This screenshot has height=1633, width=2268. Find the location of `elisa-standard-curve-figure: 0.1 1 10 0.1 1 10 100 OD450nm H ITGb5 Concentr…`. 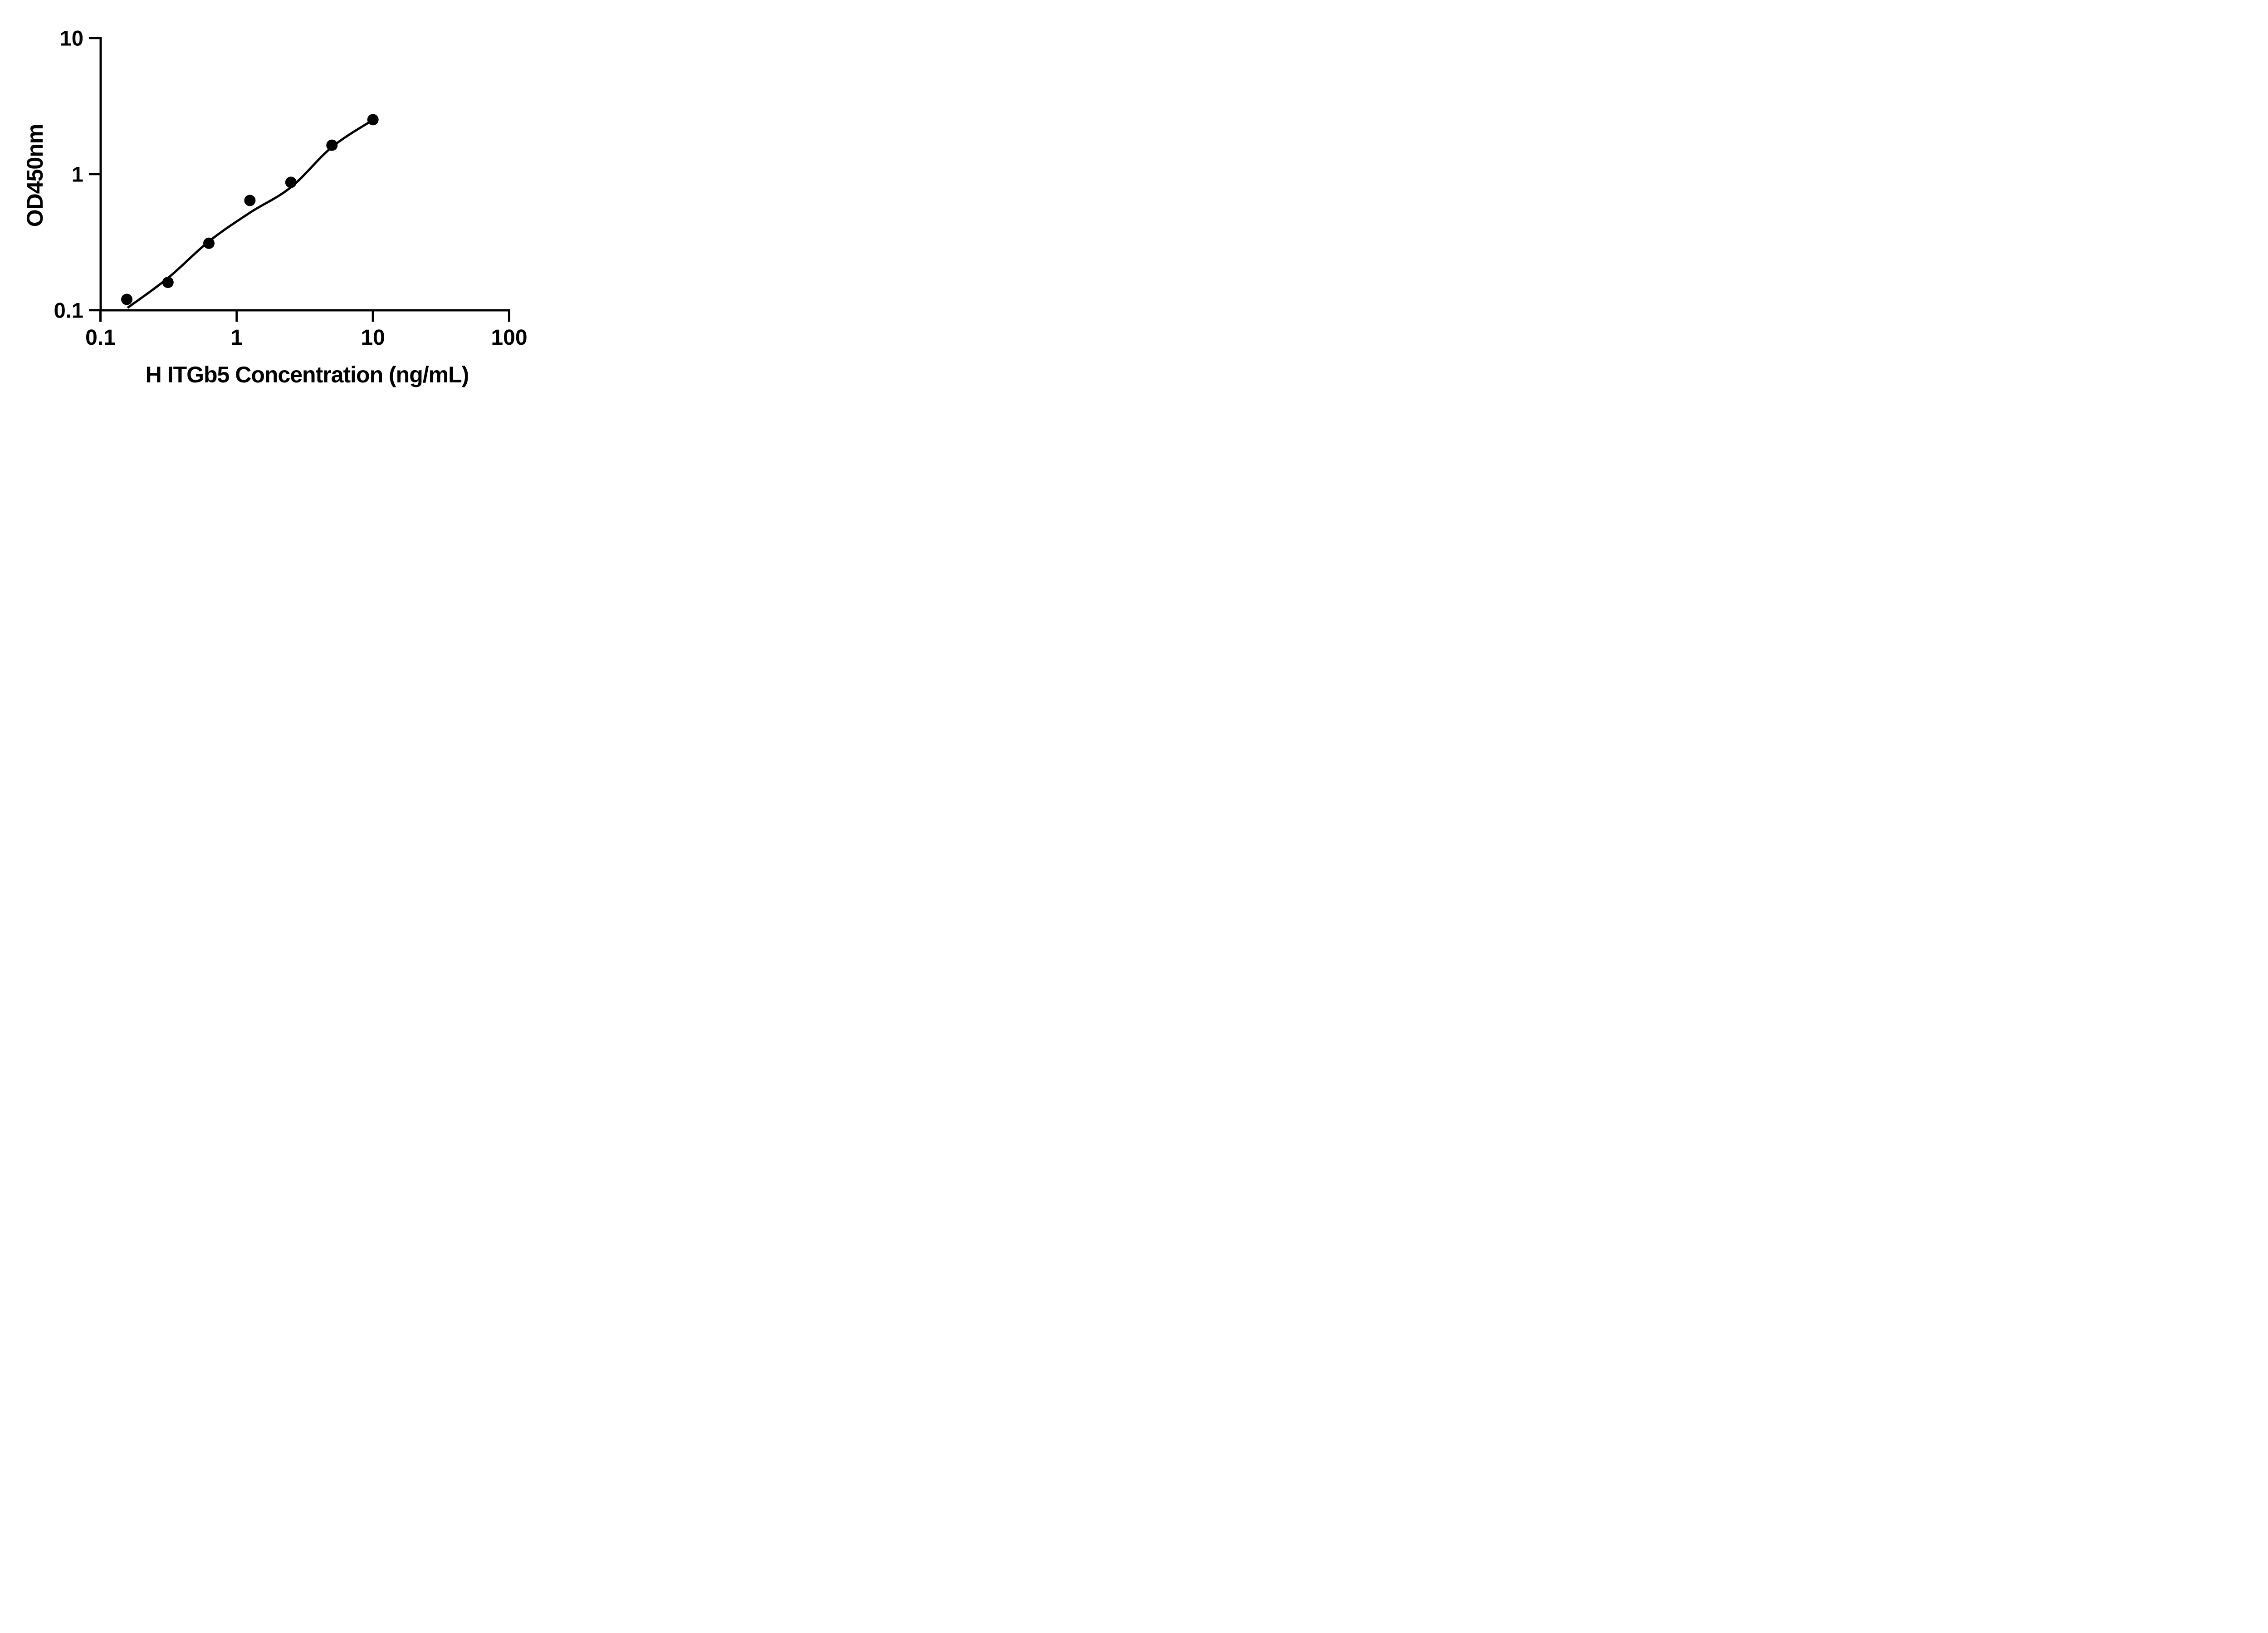

elisa-standard-curve-figure: 0.1 1 10 0.1 1 10 100 OD450nm H ITGb5 Concentr… is located at coordinates (286, 204).